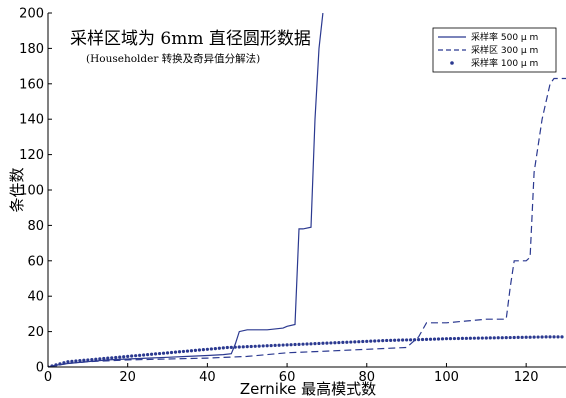 This screenshot has height=398, width=566. I want to click on legend-box, so click(494, 50).